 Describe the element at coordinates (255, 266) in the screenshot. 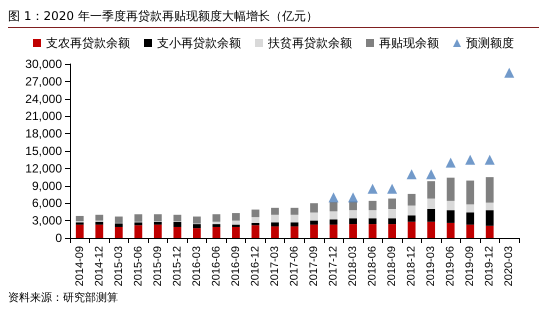

I see `x-tick-label: 2016-12` at that location.